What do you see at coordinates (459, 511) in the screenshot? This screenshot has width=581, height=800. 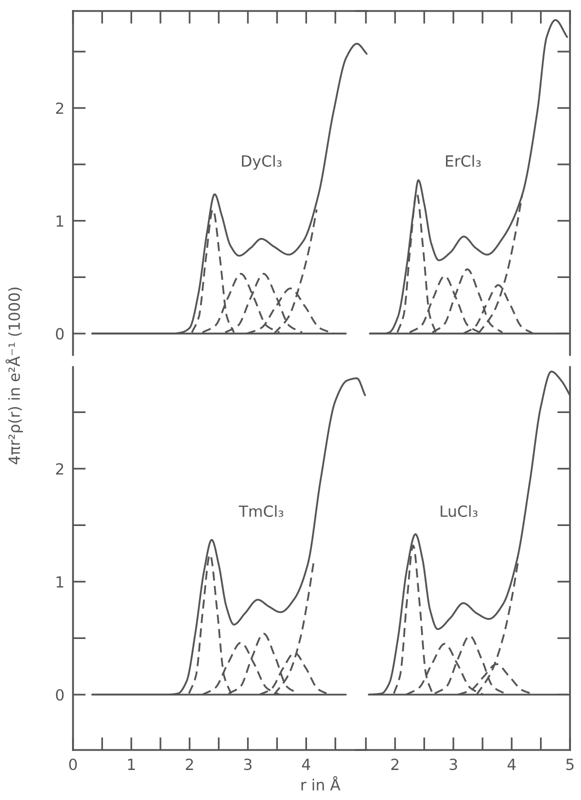 I see `text: LuCl₃` at bounding box center [459, 511].